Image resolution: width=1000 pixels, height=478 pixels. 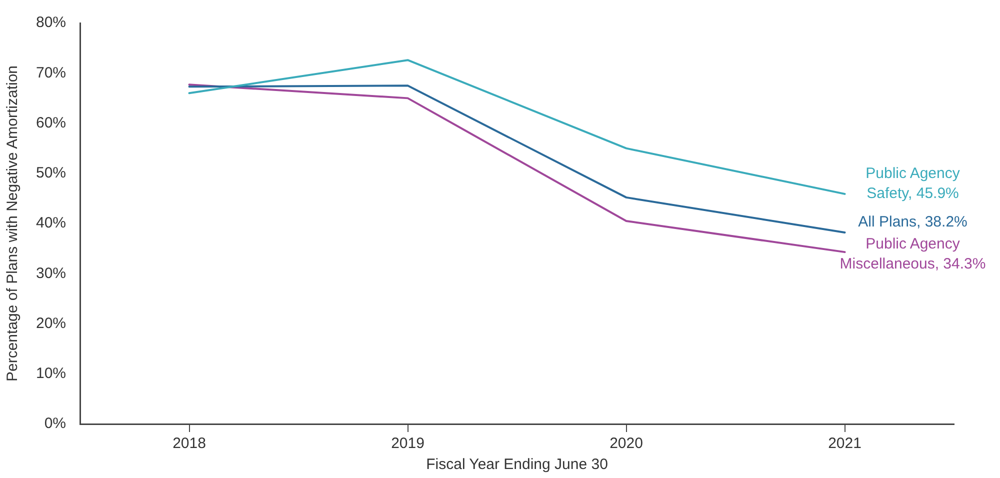 I want to click on x-tick-label: 2018, so click(x=189, y=443).